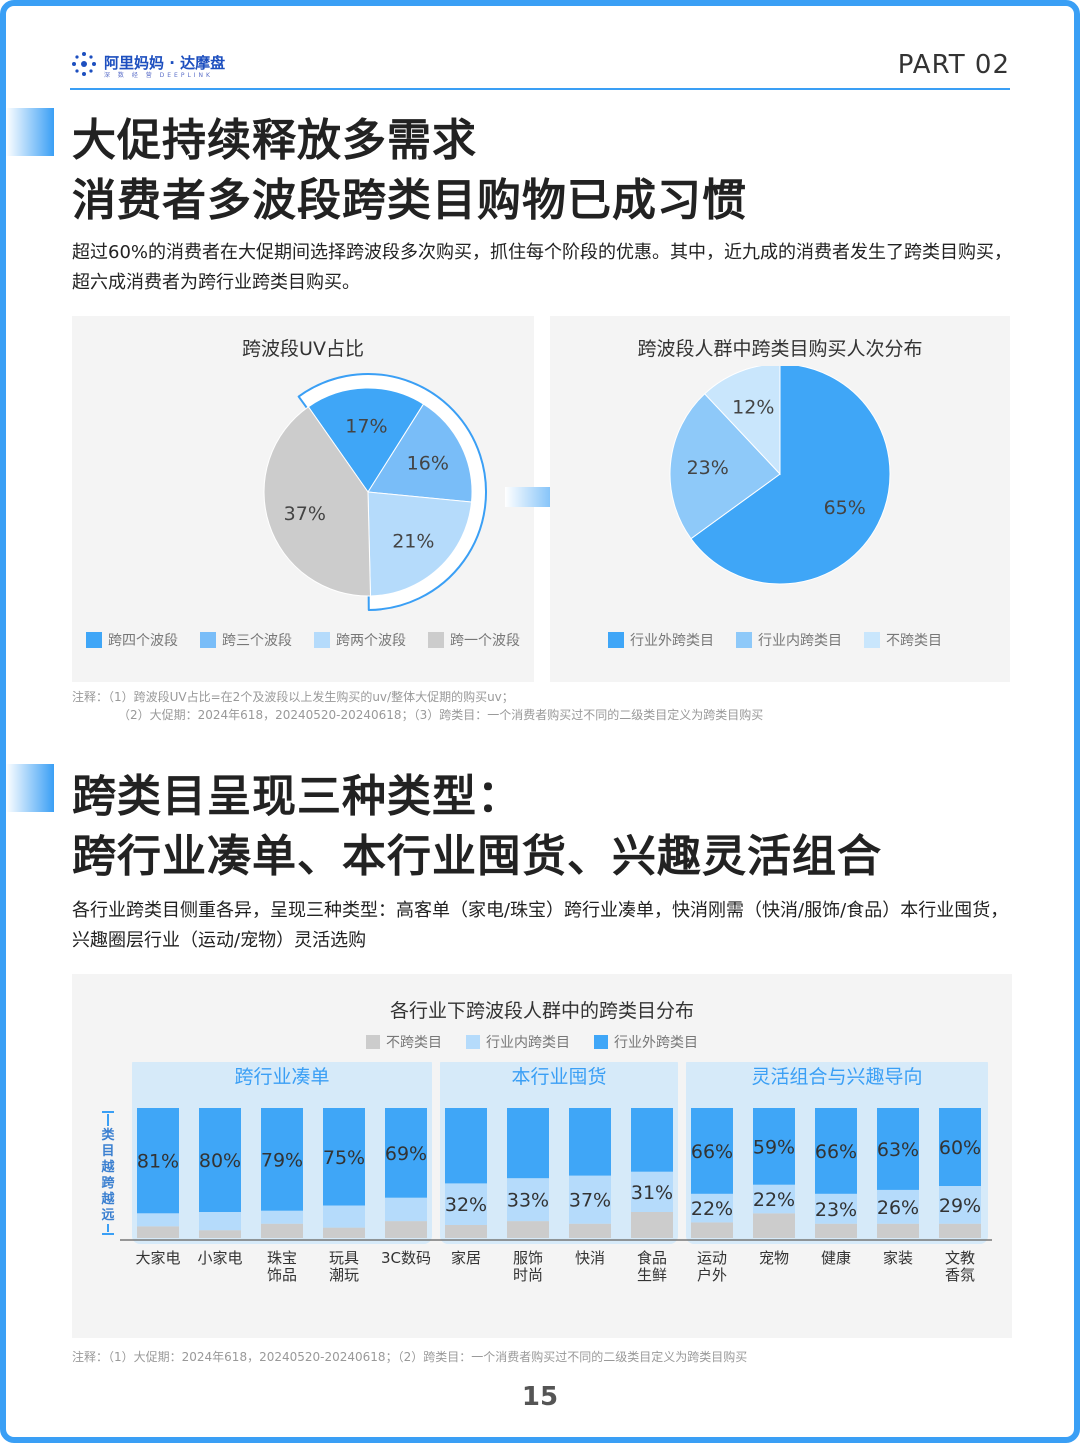 The width and height of the screenshot is (1080, 1443). I want to click on pie1-legend-label: 跨三个波段, so click(257, 641).